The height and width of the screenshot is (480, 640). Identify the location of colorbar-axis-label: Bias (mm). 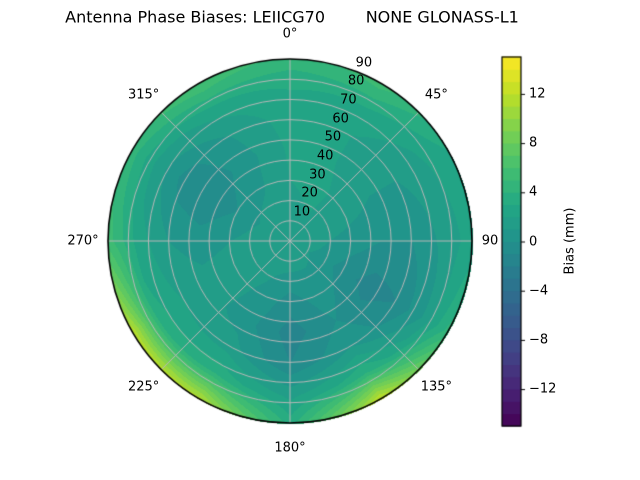
(570, 241).